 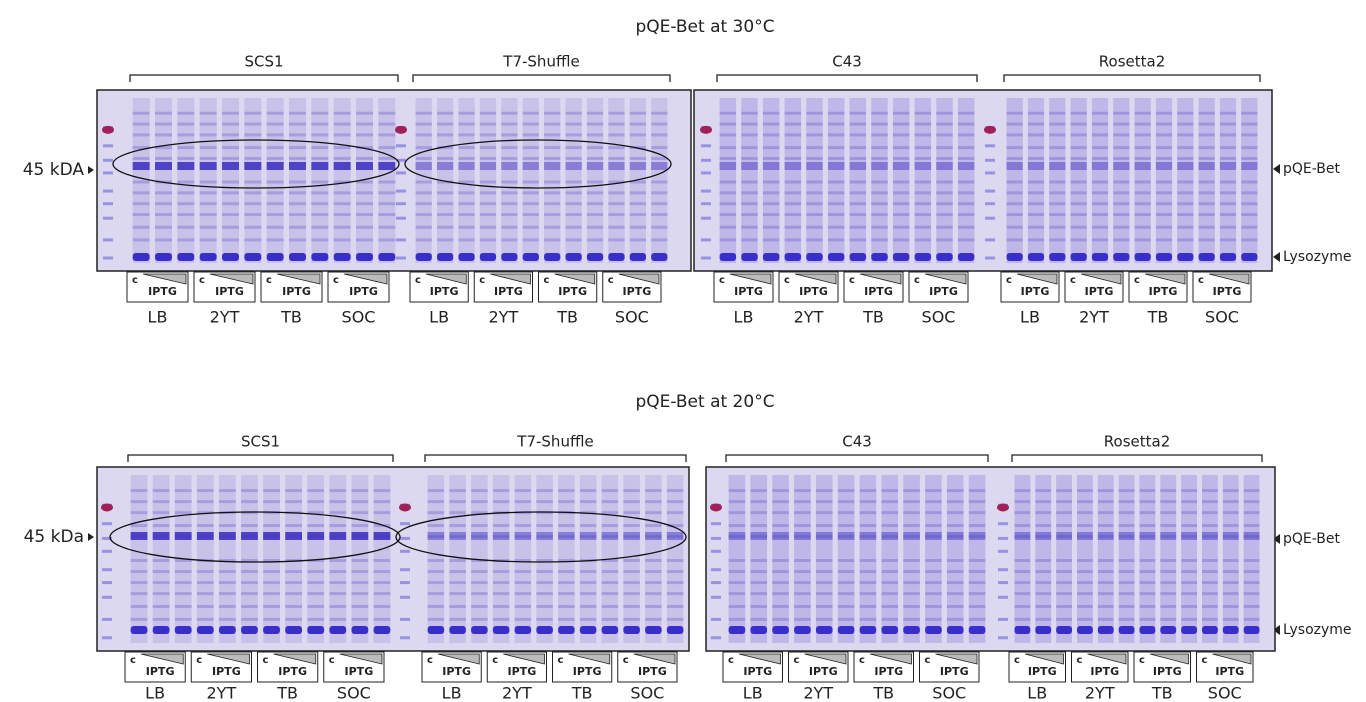 I want to click on iptg-label: IPTG, so click(x=1099, y=291).